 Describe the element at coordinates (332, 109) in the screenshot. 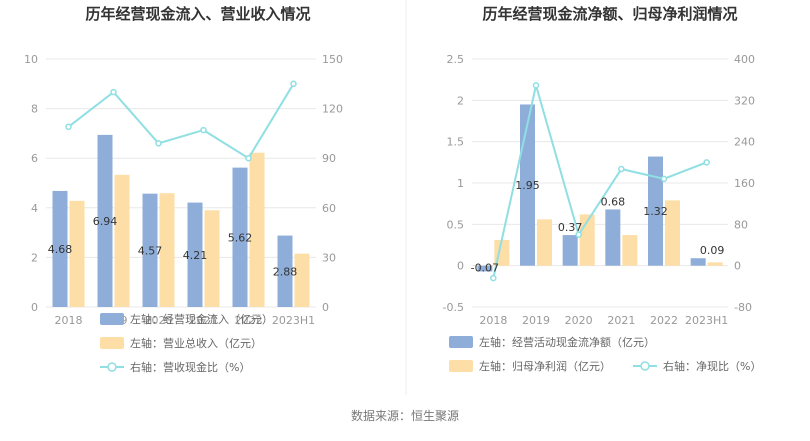

I see `right-axis-tick-label: 120` at that location.